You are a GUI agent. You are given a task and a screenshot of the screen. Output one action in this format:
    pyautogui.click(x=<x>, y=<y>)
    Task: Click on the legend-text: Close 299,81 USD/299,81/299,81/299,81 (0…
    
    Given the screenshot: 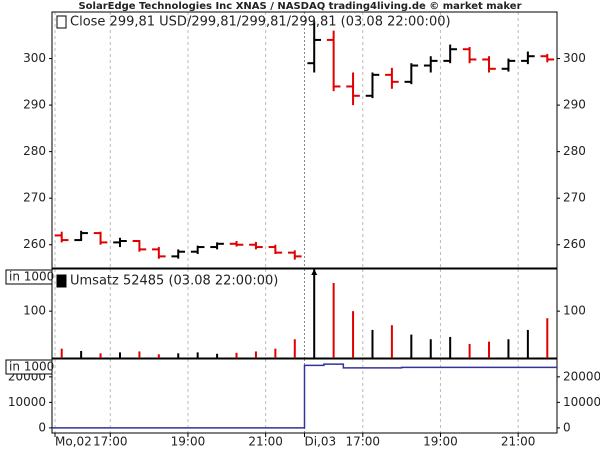 What is the action you would take?
    pyautogui.click(x=260, y=22)
    